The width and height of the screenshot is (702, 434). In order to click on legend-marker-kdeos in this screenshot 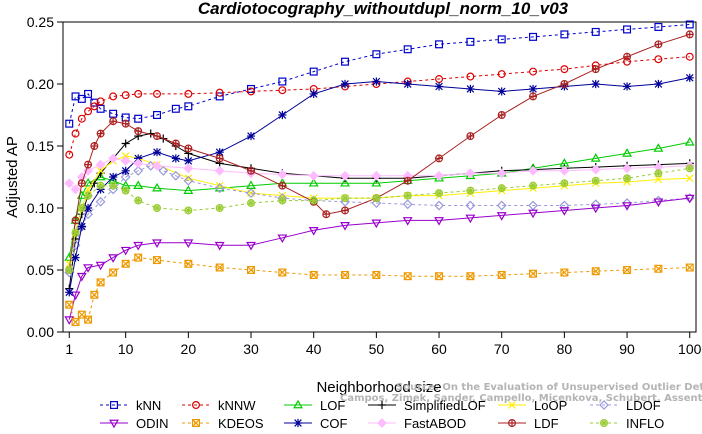, I will do `click(196, 423)`.